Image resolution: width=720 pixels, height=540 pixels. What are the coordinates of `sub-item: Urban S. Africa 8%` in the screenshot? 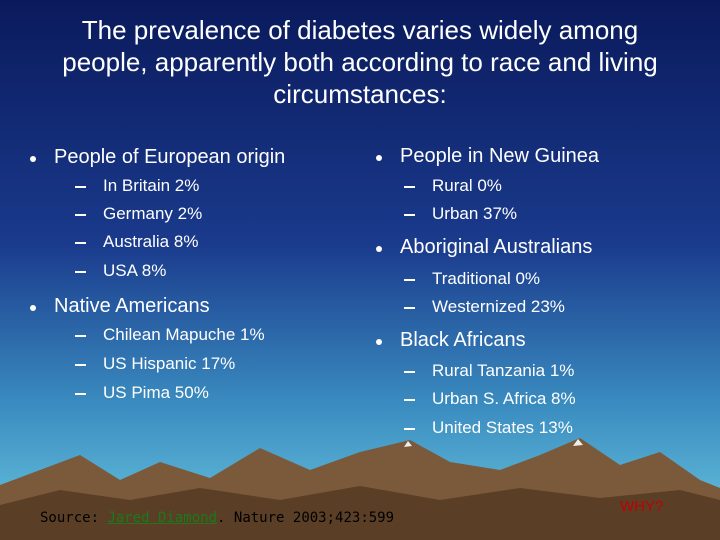 It's located at (490, 398).